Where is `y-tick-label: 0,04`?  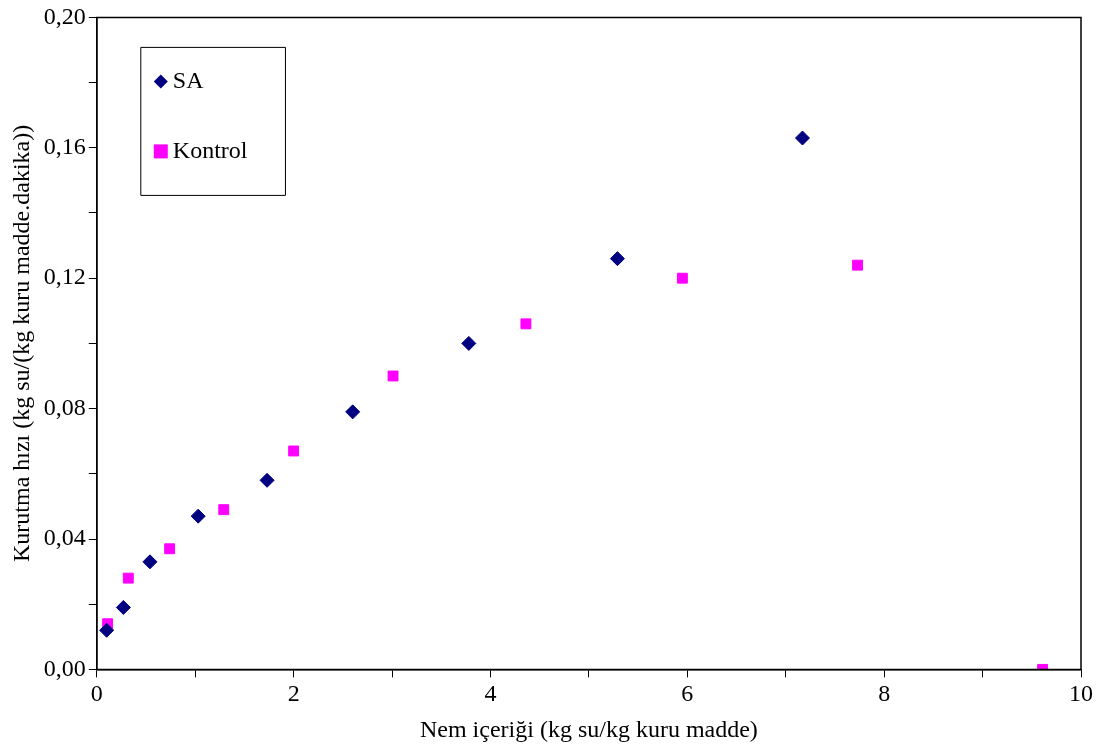
y-tick-label: 0,04 is located at coordinates (64, 537).